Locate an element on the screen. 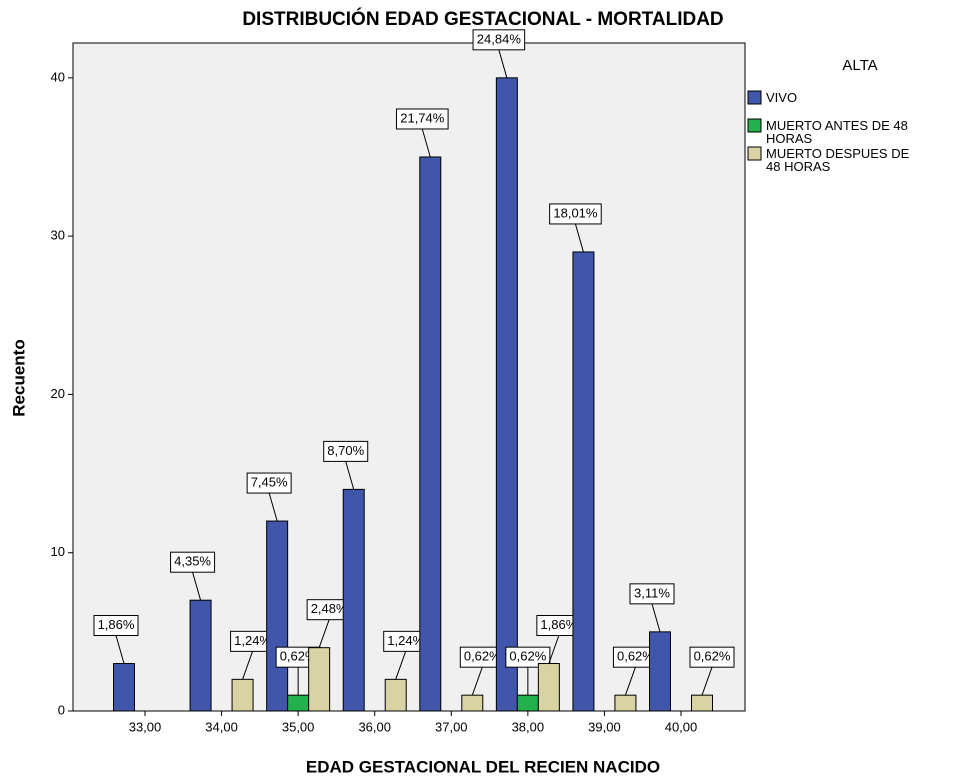 The width and height of the screenshot is (967, 780). y-axis-label: Recuento is located at coordinates (18, 377).